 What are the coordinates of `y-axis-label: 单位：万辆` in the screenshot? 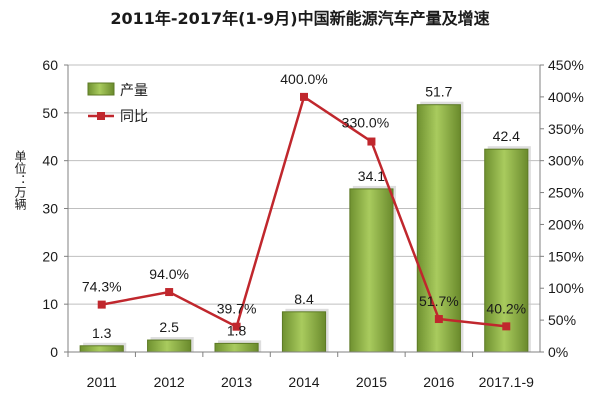 It's located at (20, 180).